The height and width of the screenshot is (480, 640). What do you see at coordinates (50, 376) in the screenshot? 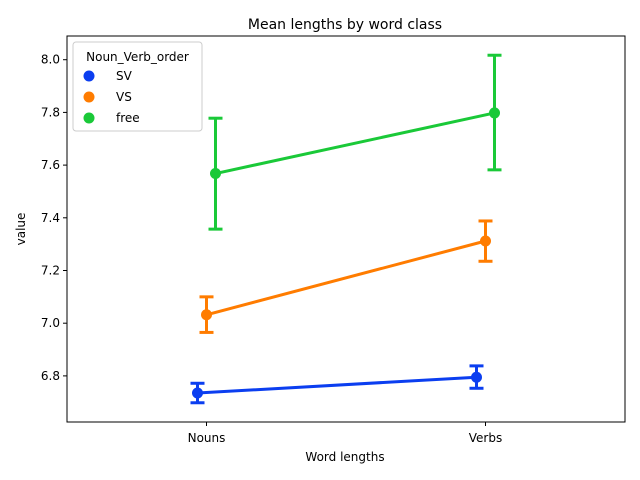
I see `y-tick-label: 6.8` at bounding box center [50, 376].